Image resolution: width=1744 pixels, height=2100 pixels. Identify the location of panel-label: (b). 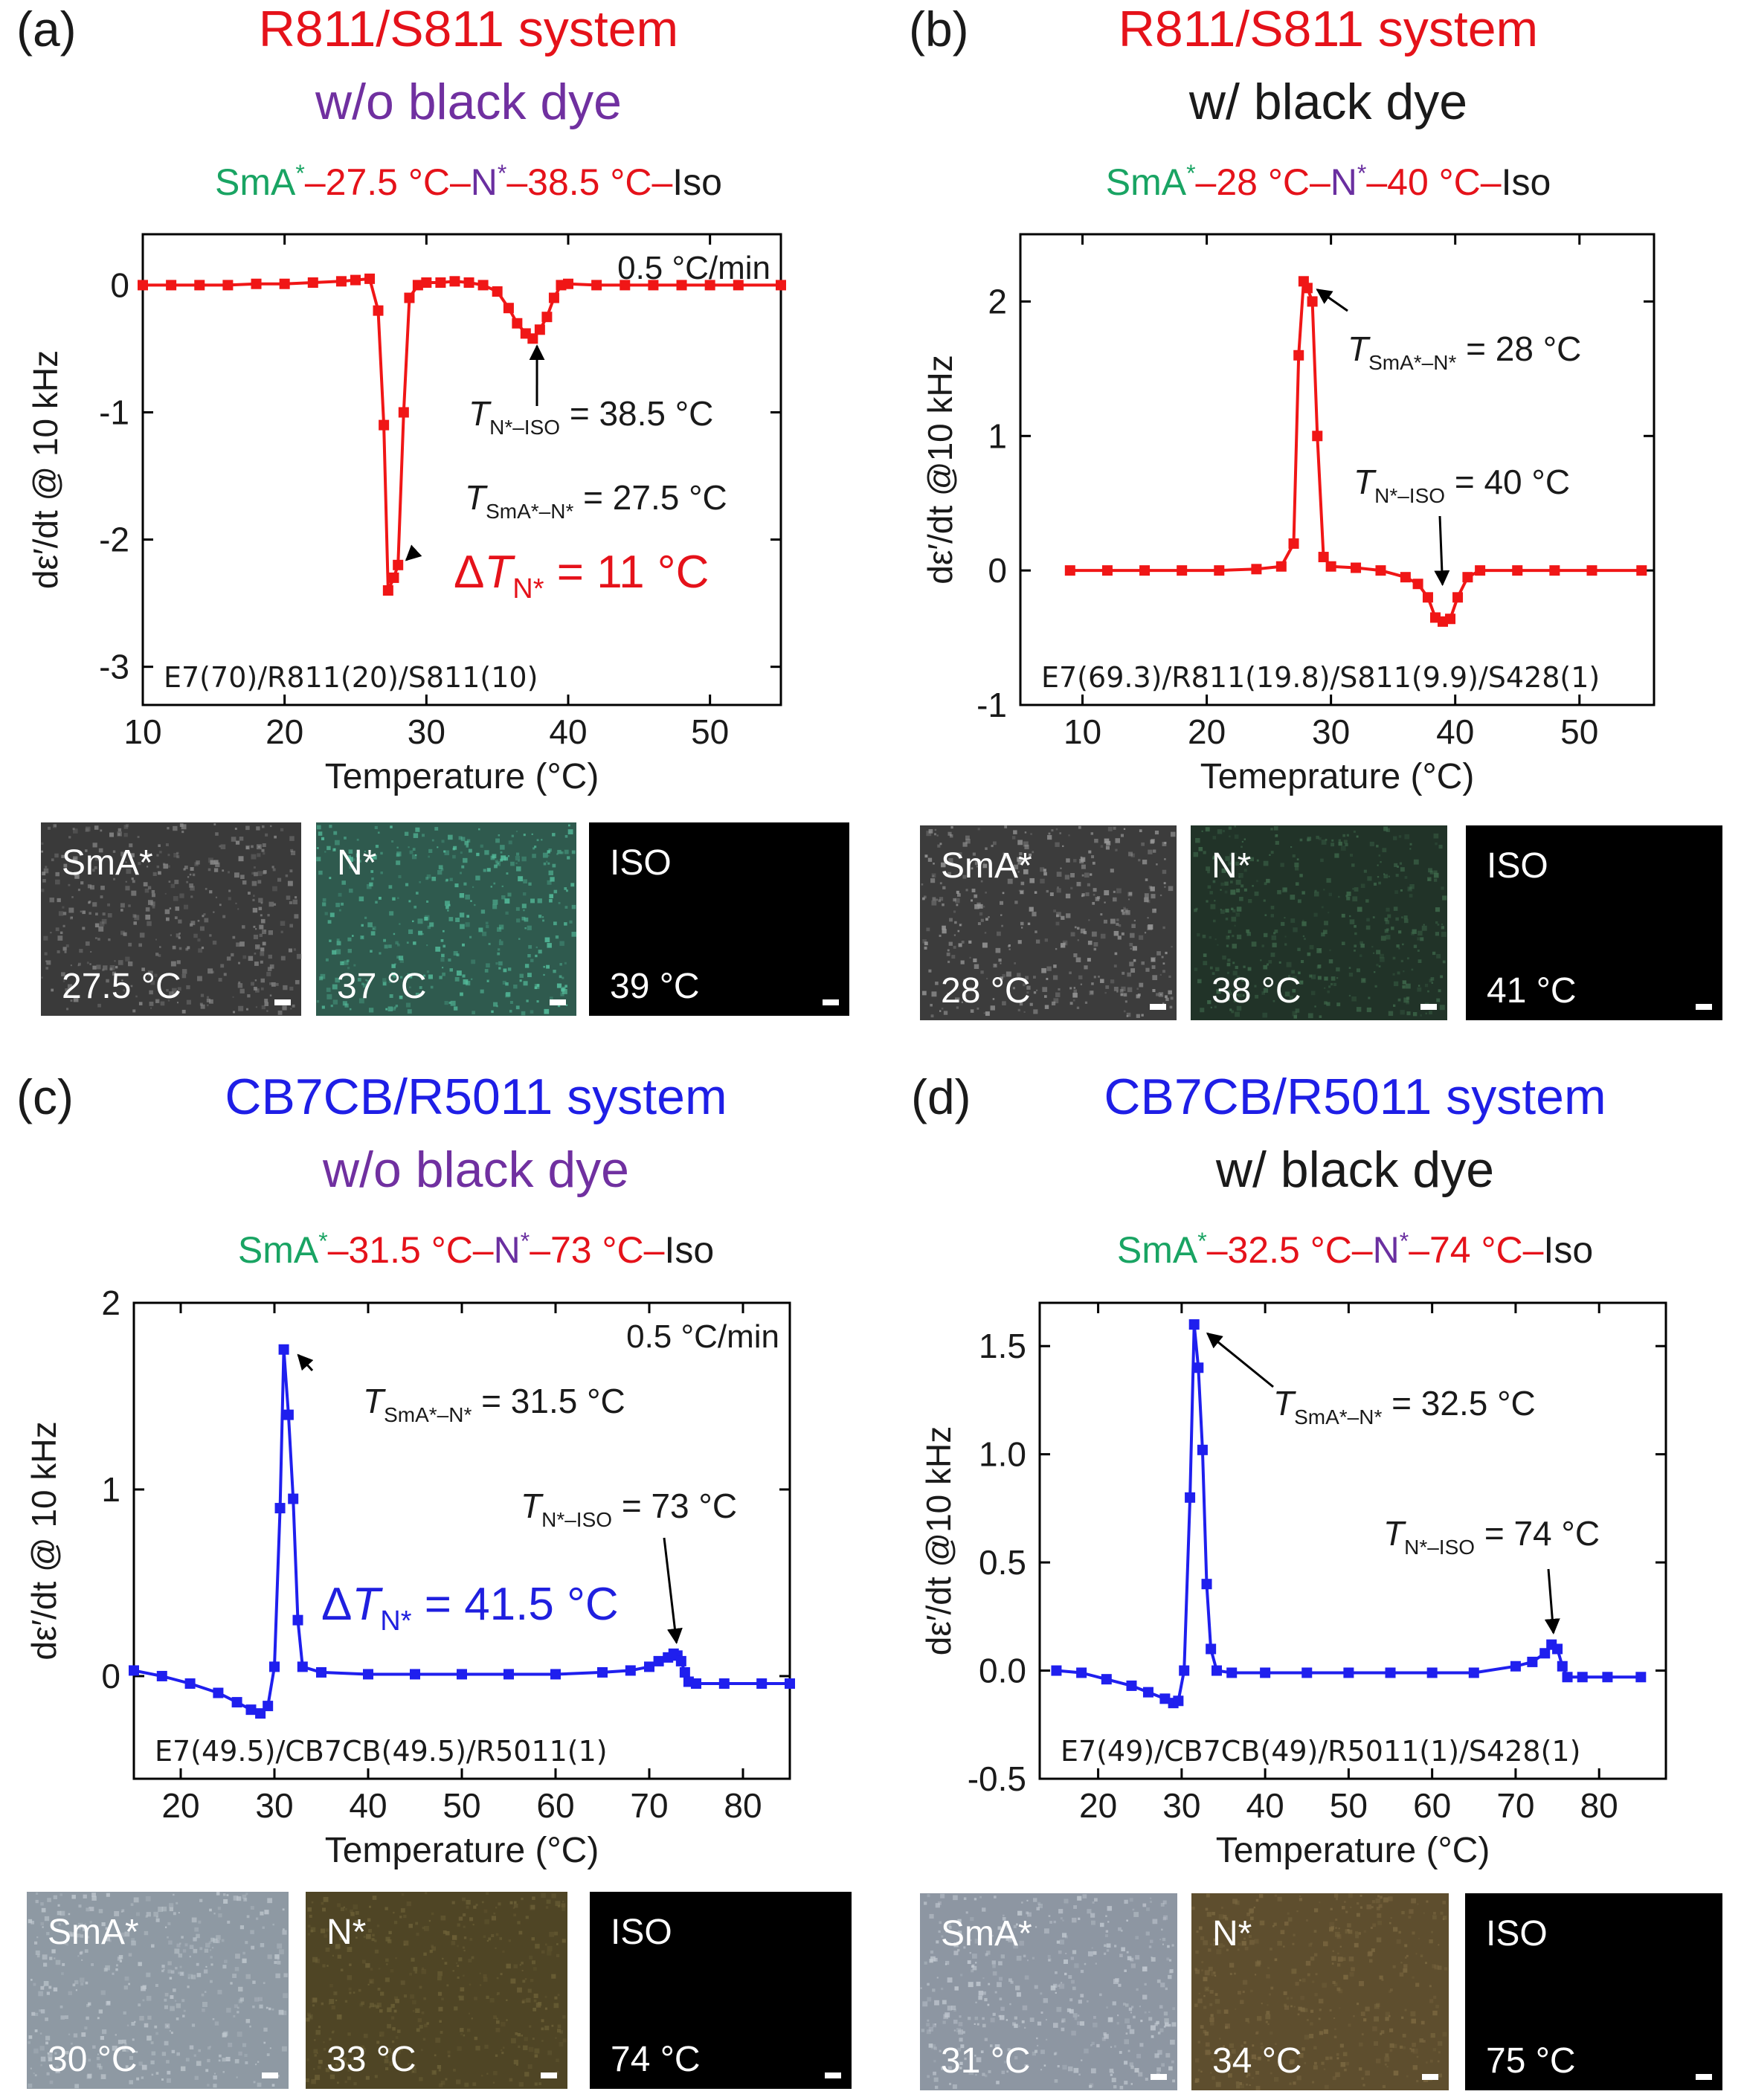
(939, 29).